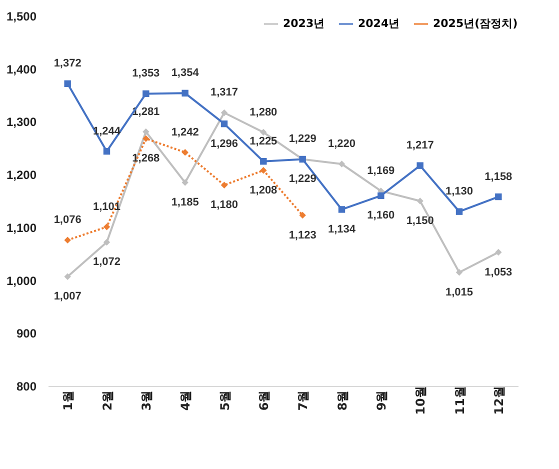 The image size is (559, 469). Describe the element at coordinates (26, 333) in the screenshot. I see `y-tick-label: 900` at that location.